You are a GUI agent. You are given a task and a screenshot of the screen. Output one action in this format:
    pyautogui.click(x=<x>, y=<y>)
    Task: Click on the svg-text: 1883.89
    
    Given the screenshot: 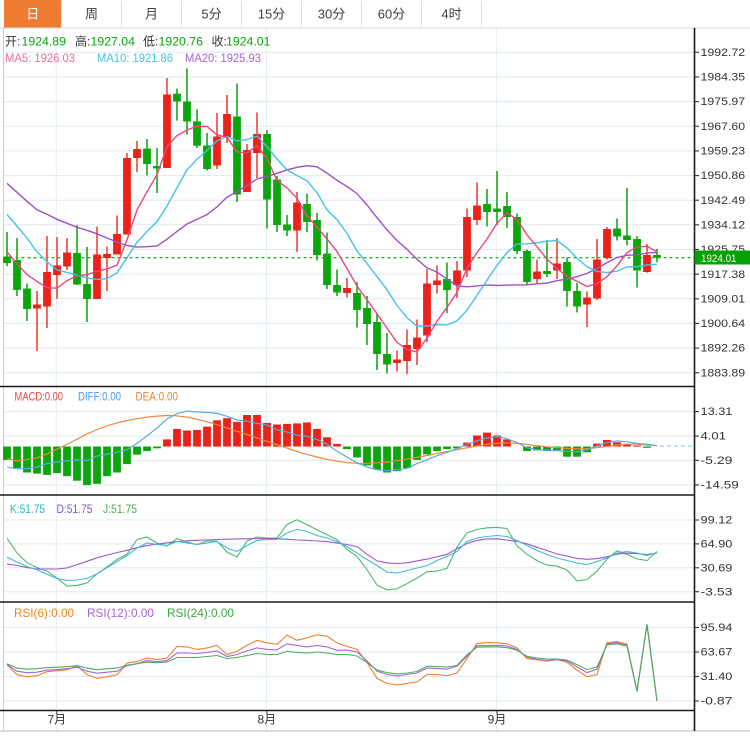 What is the action you would take?
    pyautogui.click(x=723, y=373)
    